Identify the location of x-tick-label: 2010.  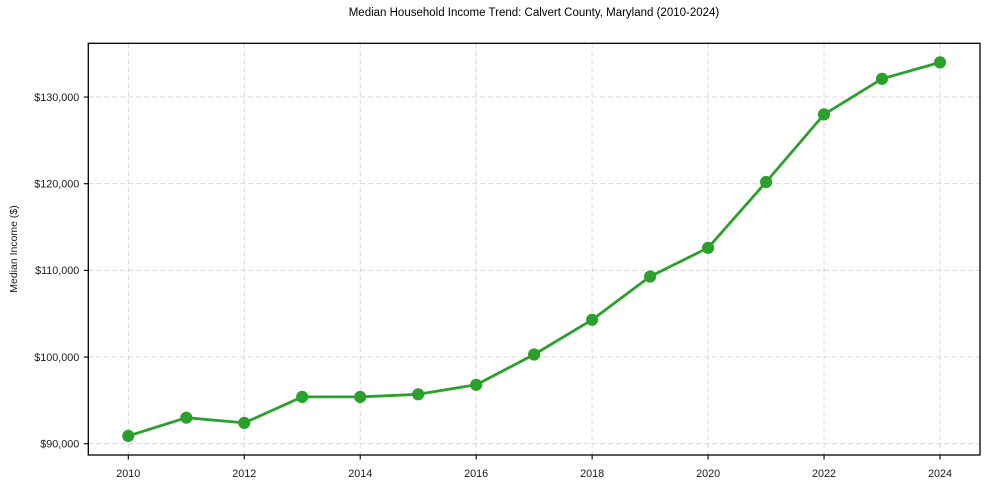
(128, 474).